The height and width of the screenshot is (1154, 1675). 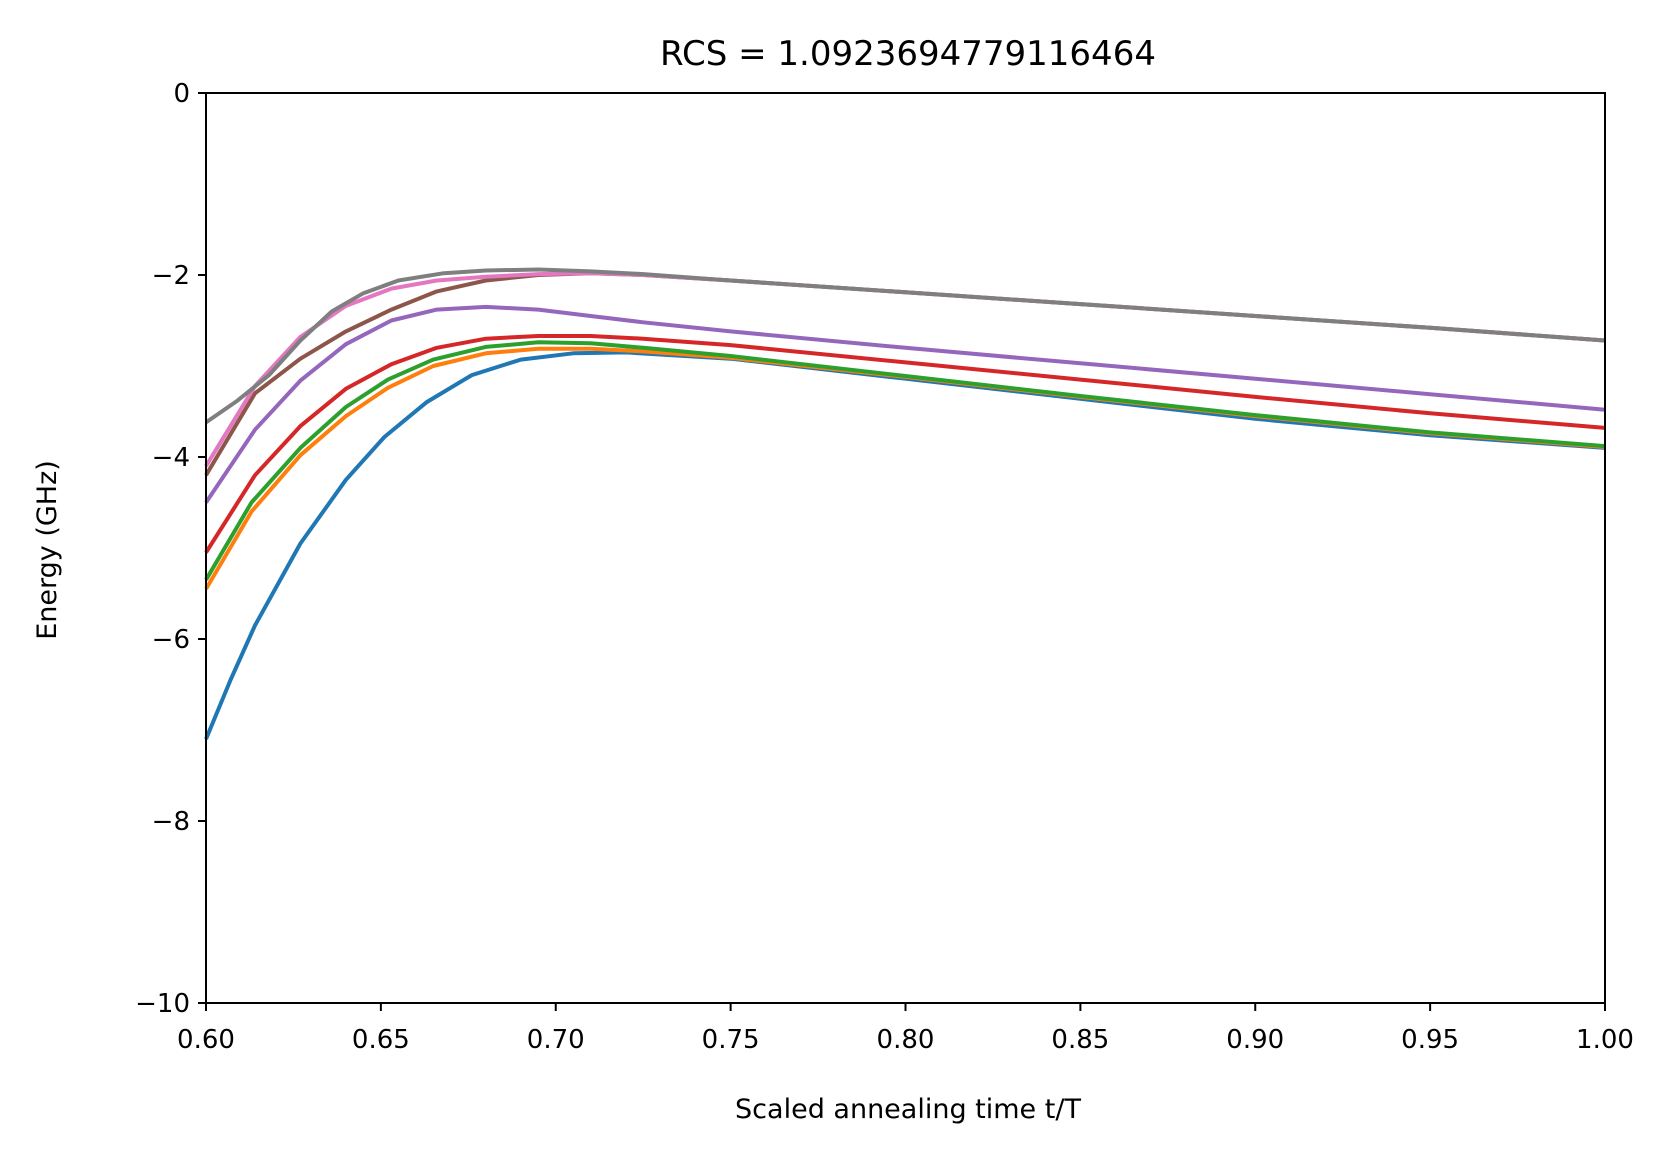 What do you see at coordinates (171, 640) in the screenshot?
I see `y-tick-label: −6` at bounding box center [171, 640].